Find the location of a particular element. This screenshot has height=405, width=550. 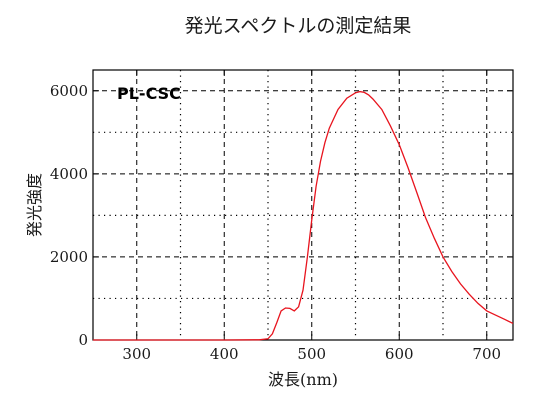

y-tick-label: 6000 is located at coordinates (69, 91).